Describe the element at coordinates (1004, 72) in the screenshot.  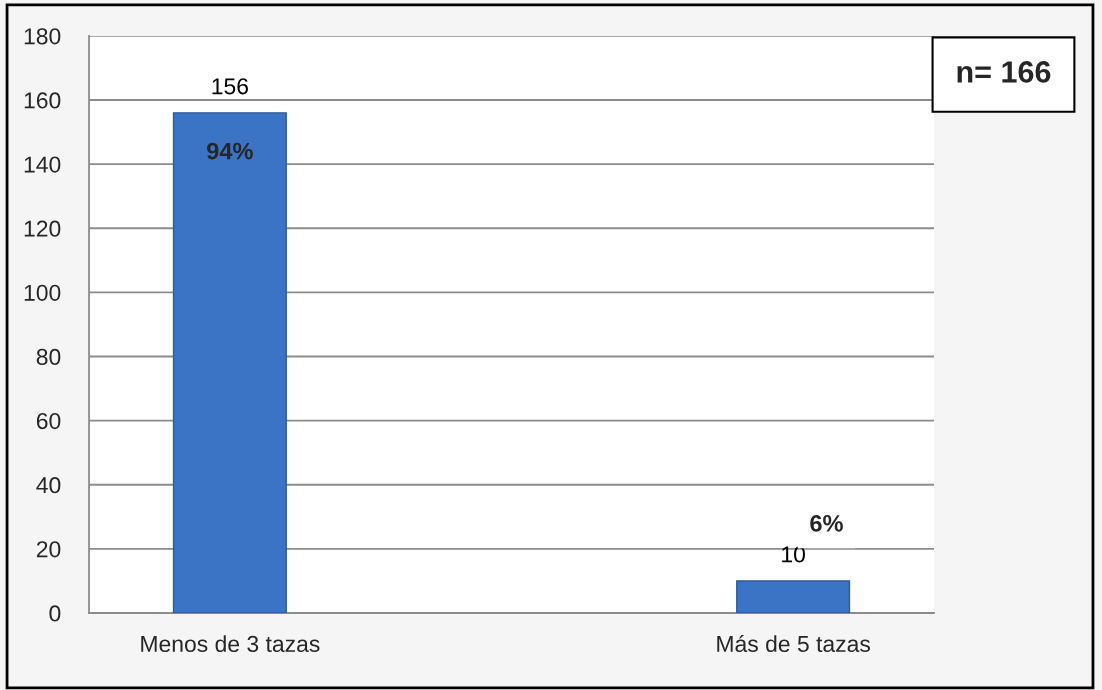
I see `text: n= 166` at that location.